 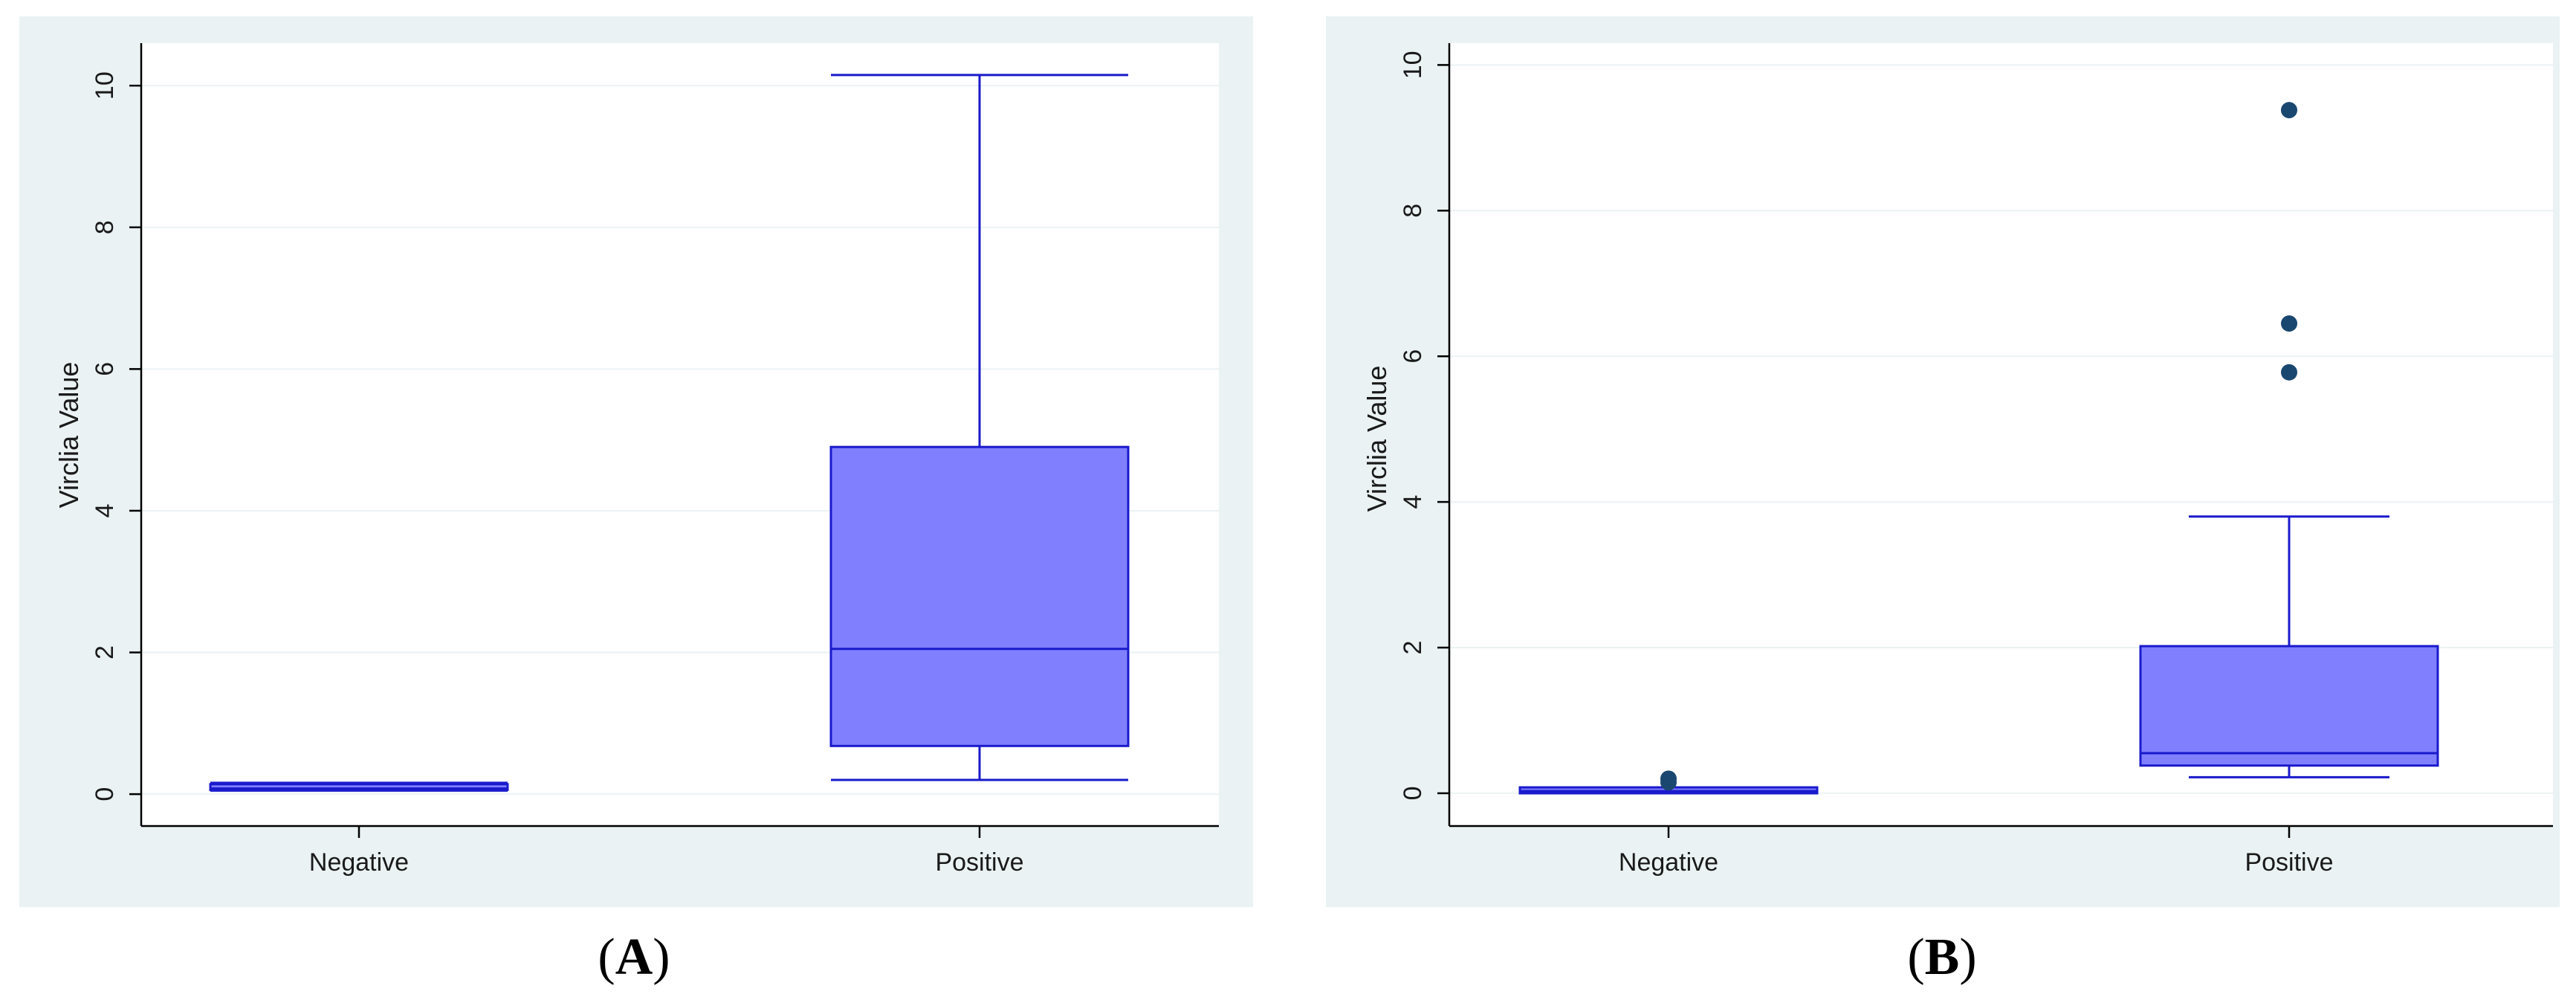 What do you see at coordinates (1377, 439) in the screenshot?
I see `panel-b-y-axis-label: Virclia Value` at bounding box center [1377, 439].